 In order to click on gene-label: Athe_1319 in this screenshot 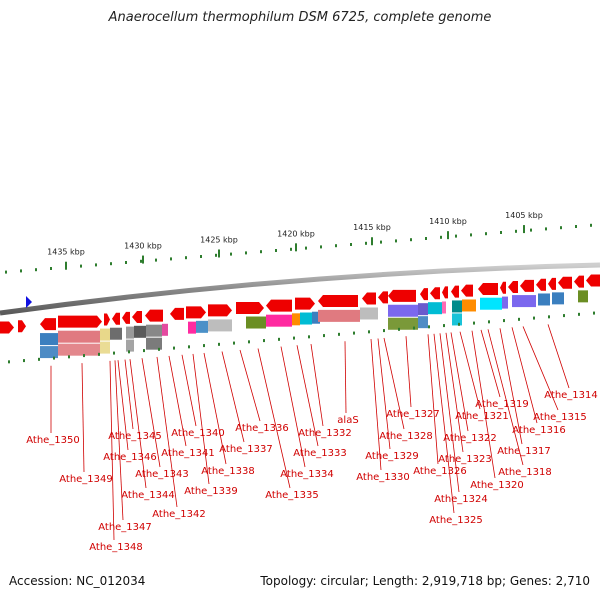, I will do `click(502, 404)`.